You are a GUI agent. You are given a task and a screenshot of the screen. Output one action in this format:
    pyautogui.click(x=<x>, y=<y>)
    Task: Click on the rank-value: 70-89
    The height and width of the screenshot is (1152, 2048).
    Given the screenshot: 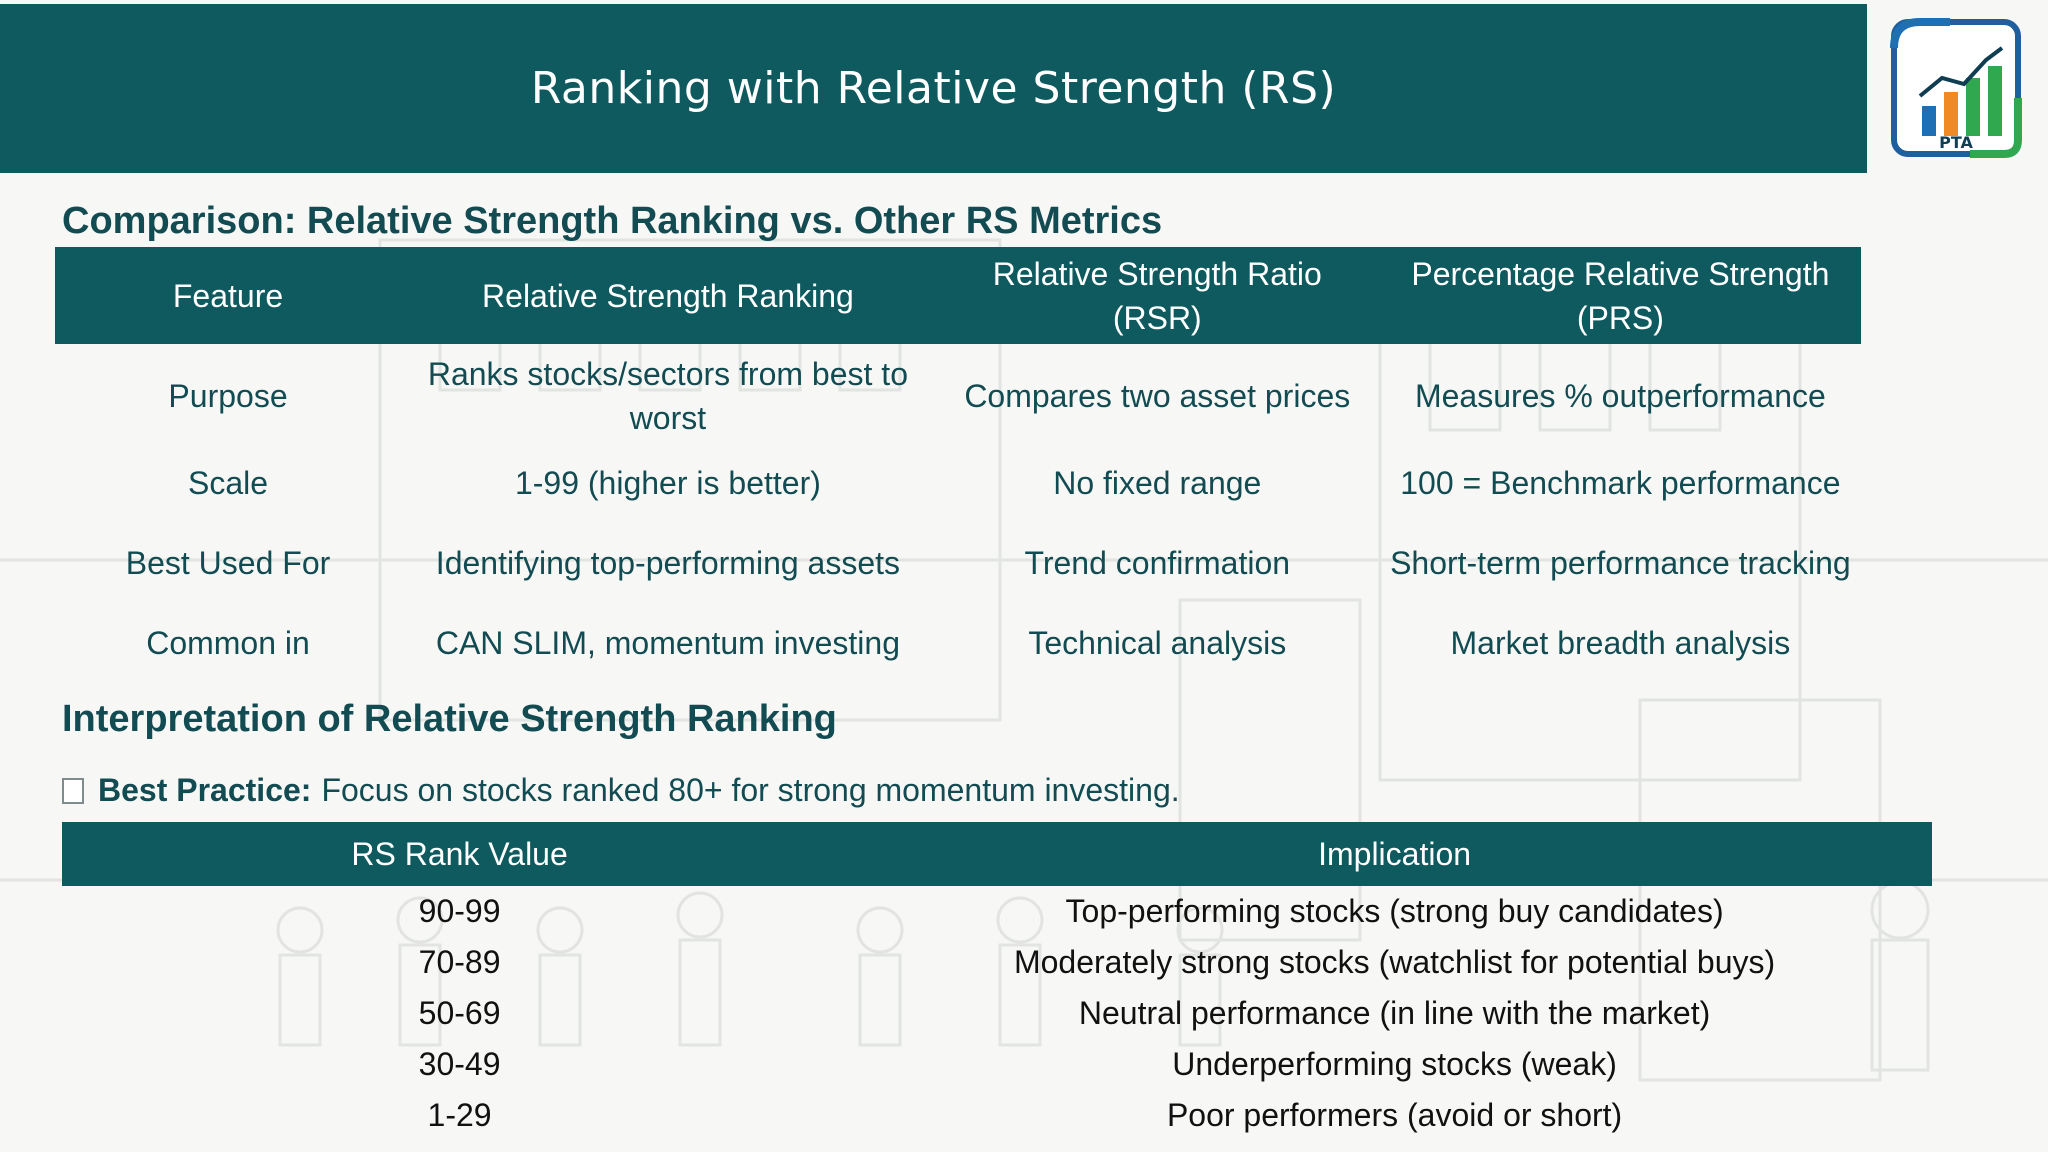 What is the action you would take?
    pyautogui.click(x=459, y=962)
    